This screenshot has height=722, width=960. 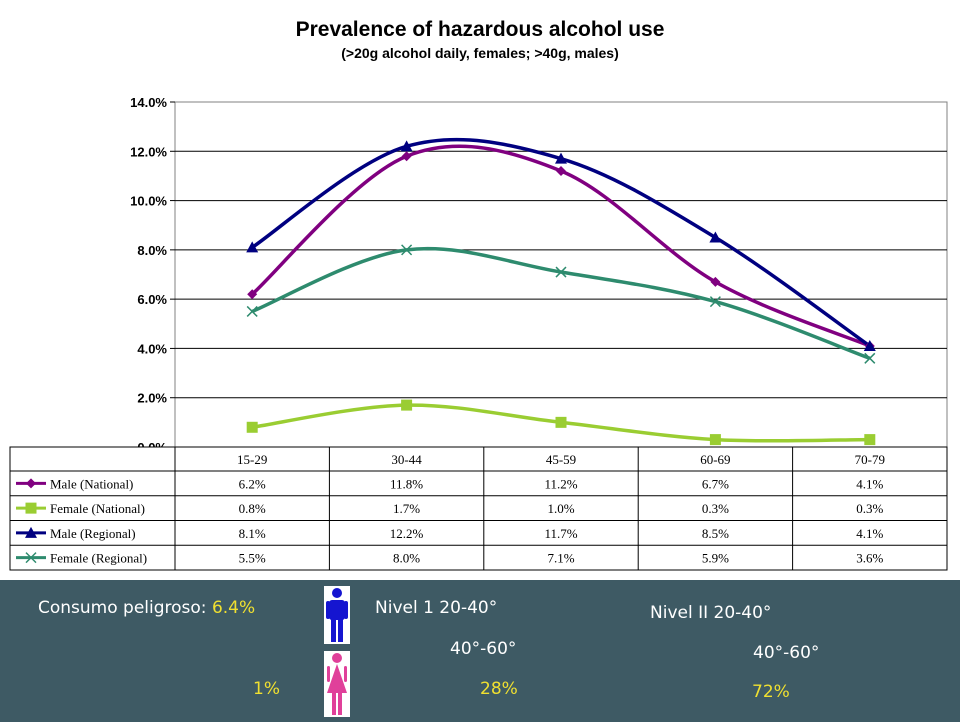 I want to click on y-tick-label: 4.0%, so click(x=152, y=348).